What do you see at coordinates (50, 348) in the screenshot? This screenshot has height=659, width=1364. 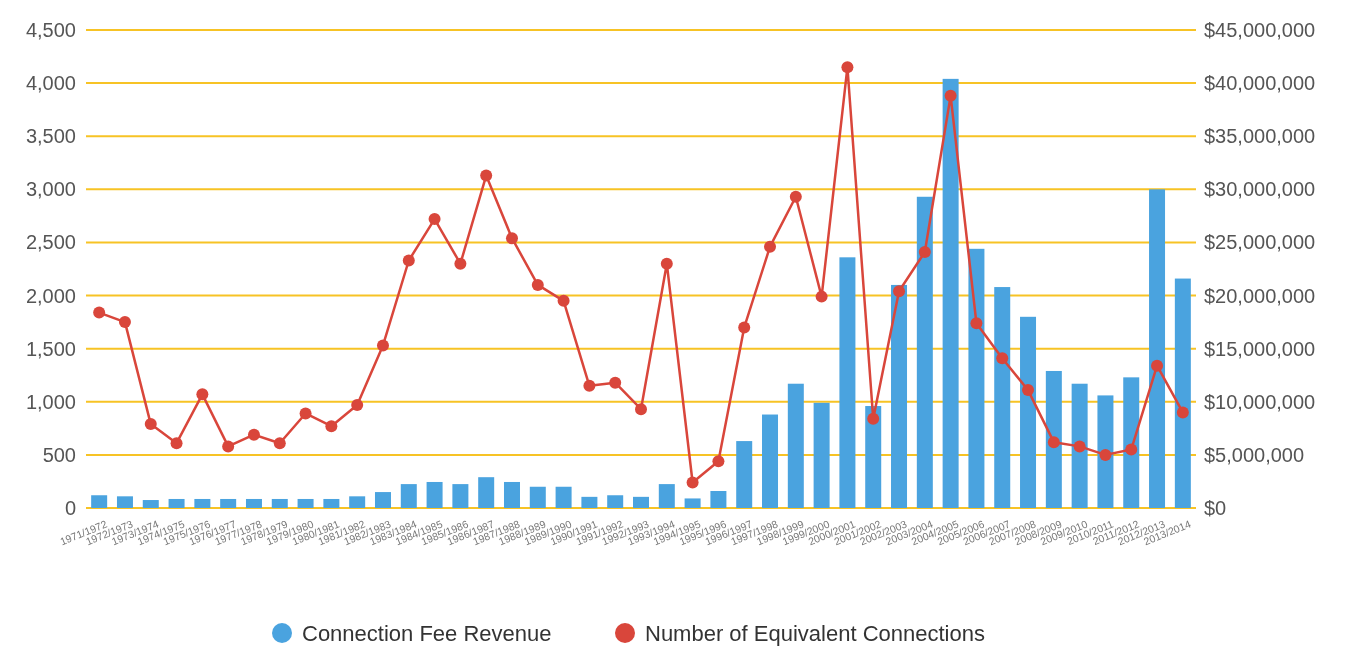 I see `y-tick-label: 1,500` at bounding box center [50, 348].